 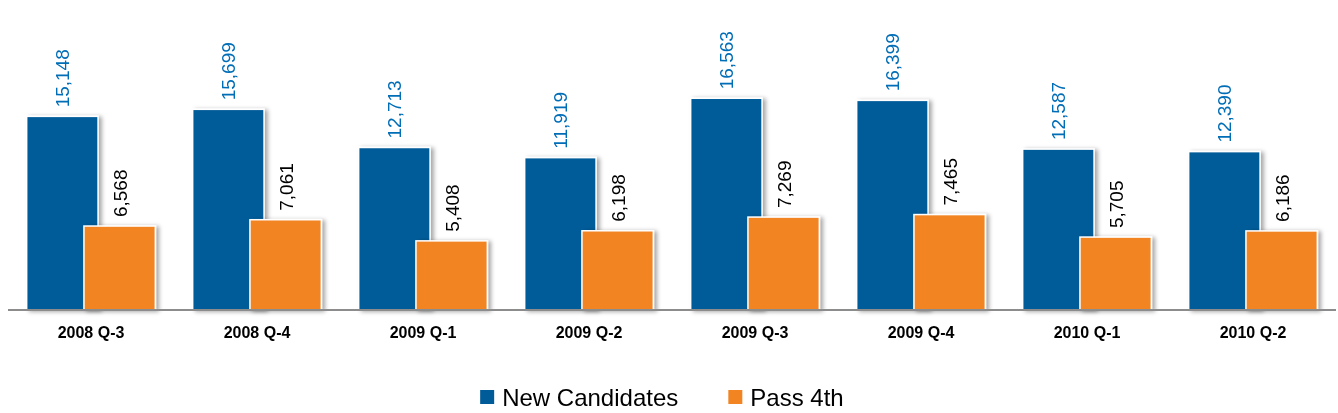 What do you see at coordinates (423, 332) in the screenshot?
I see `x-tick-label: 2009 Q-1` at bounding box center [423, 332].